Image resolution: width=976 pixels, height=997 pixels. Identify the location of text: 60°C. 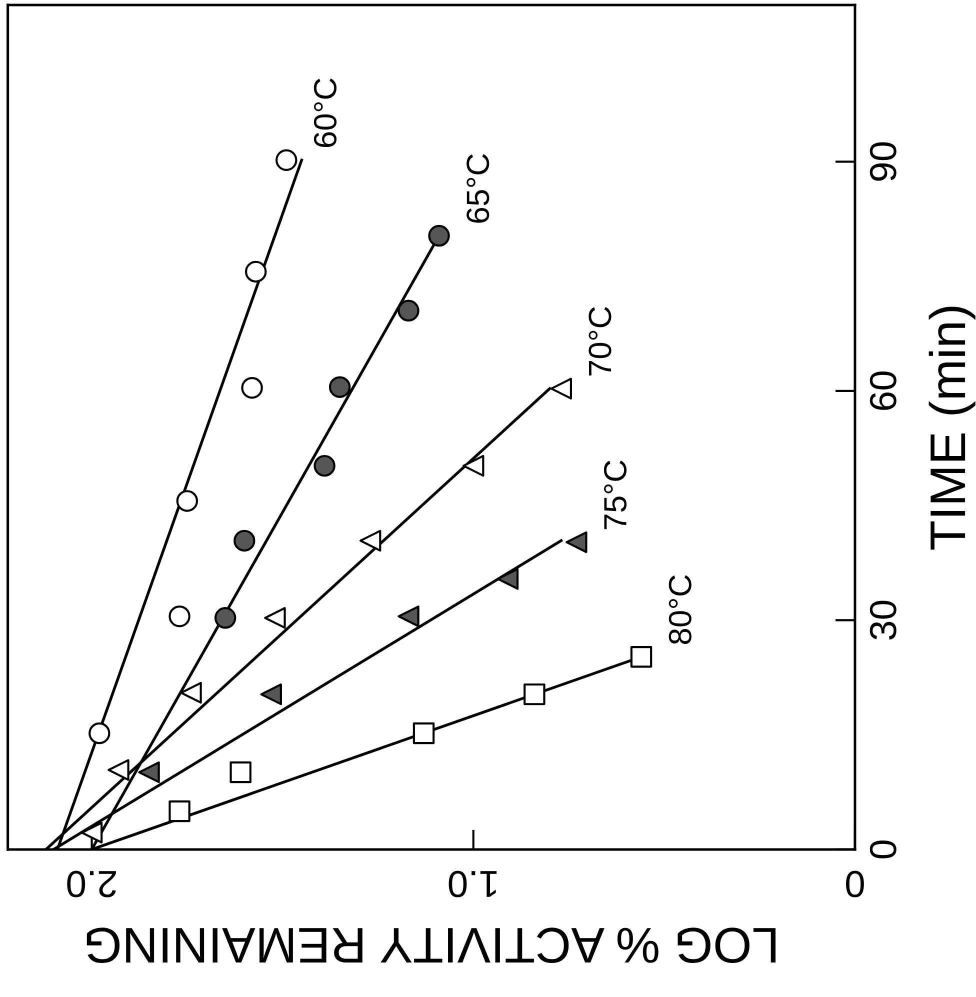
(325, 113).